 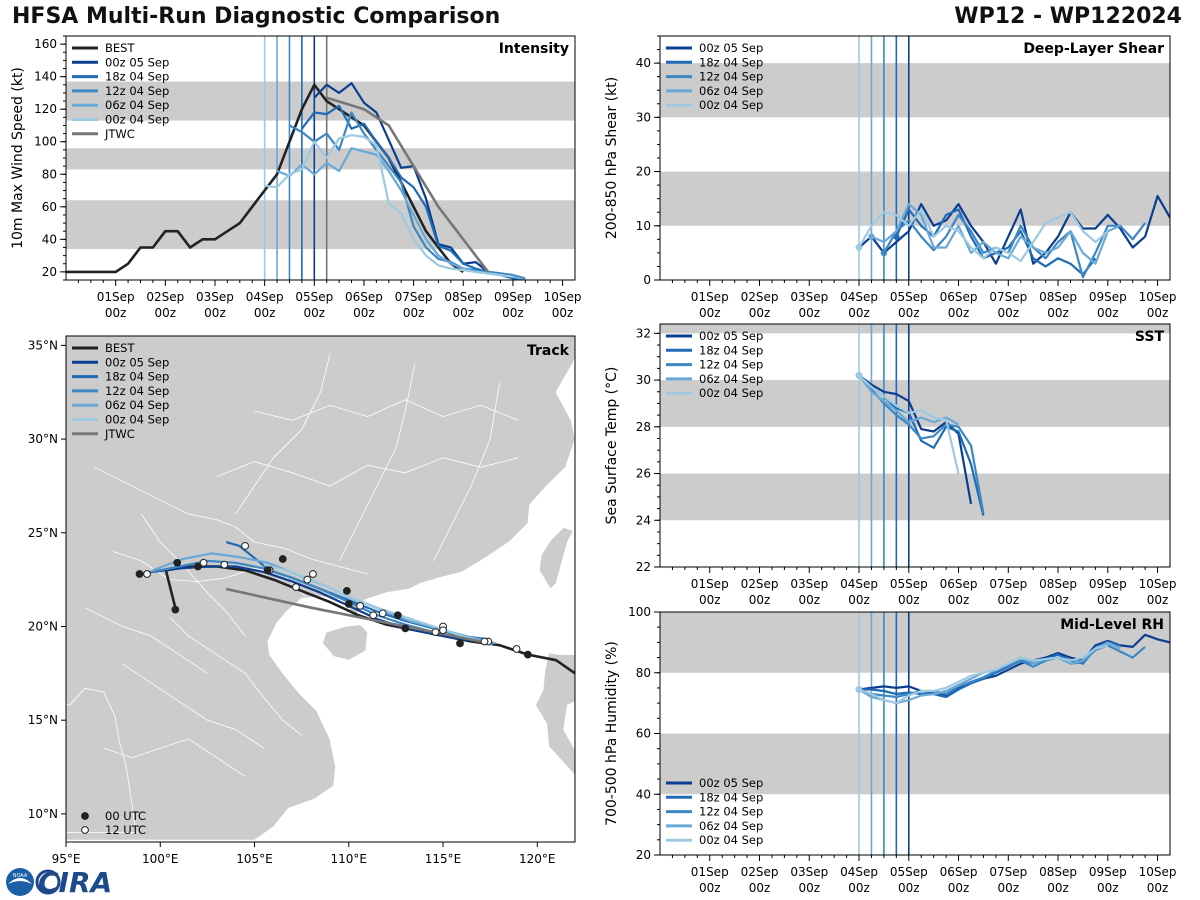 What do you see at coordinates (1014, 246) in the screenshot?
I see `series-line-12z-04-sep` at bounding box center [1014, 246].